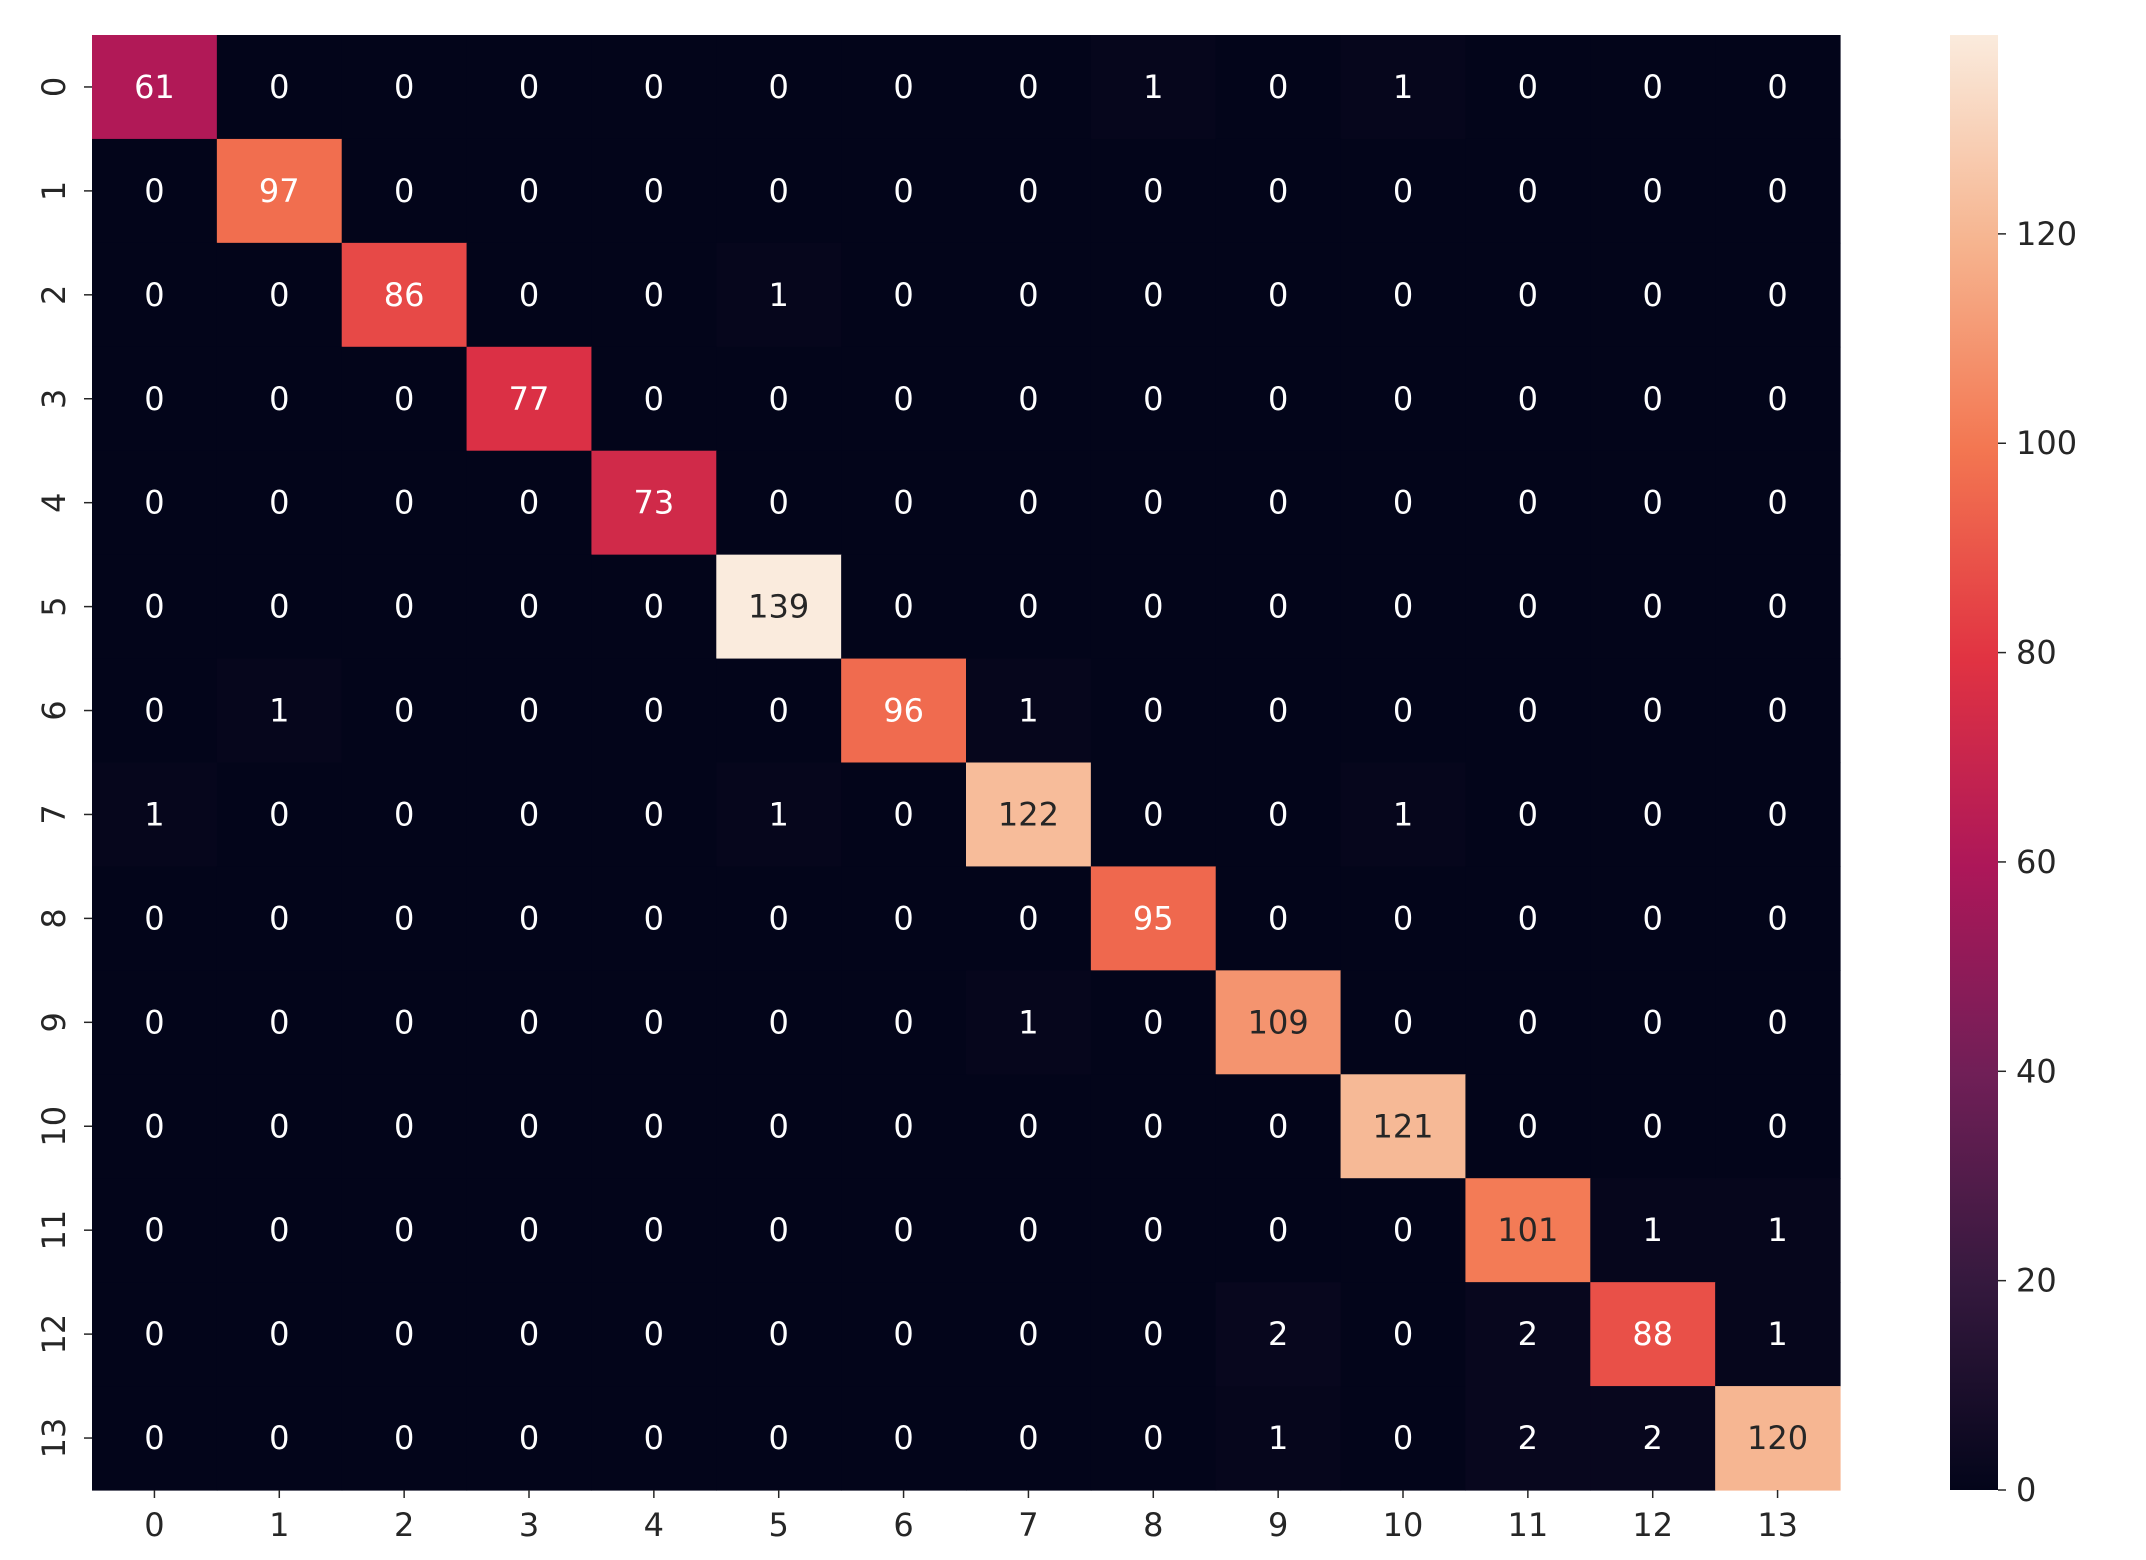 The height and width of the screenshot is (1560, 2146). What do you see at coordinates (2026, 1490) in the screenshot?
I see `colorbar-tick-label-0: 0` at bounding box center [2026, 1490].